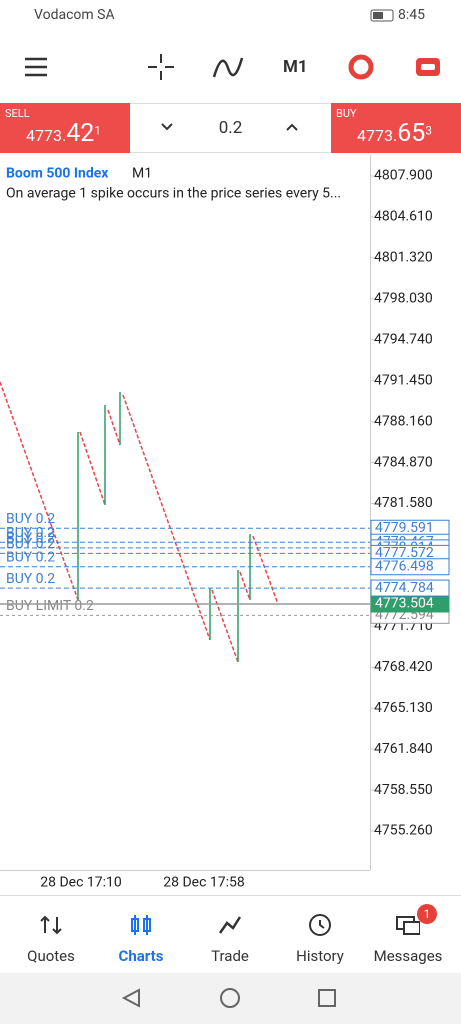 The image size is (461, 1028). What do you see at coordinates (403, 421) in the screenshot?
I see `y-tick-label: 4788.160` at bounding box center [403, 421].